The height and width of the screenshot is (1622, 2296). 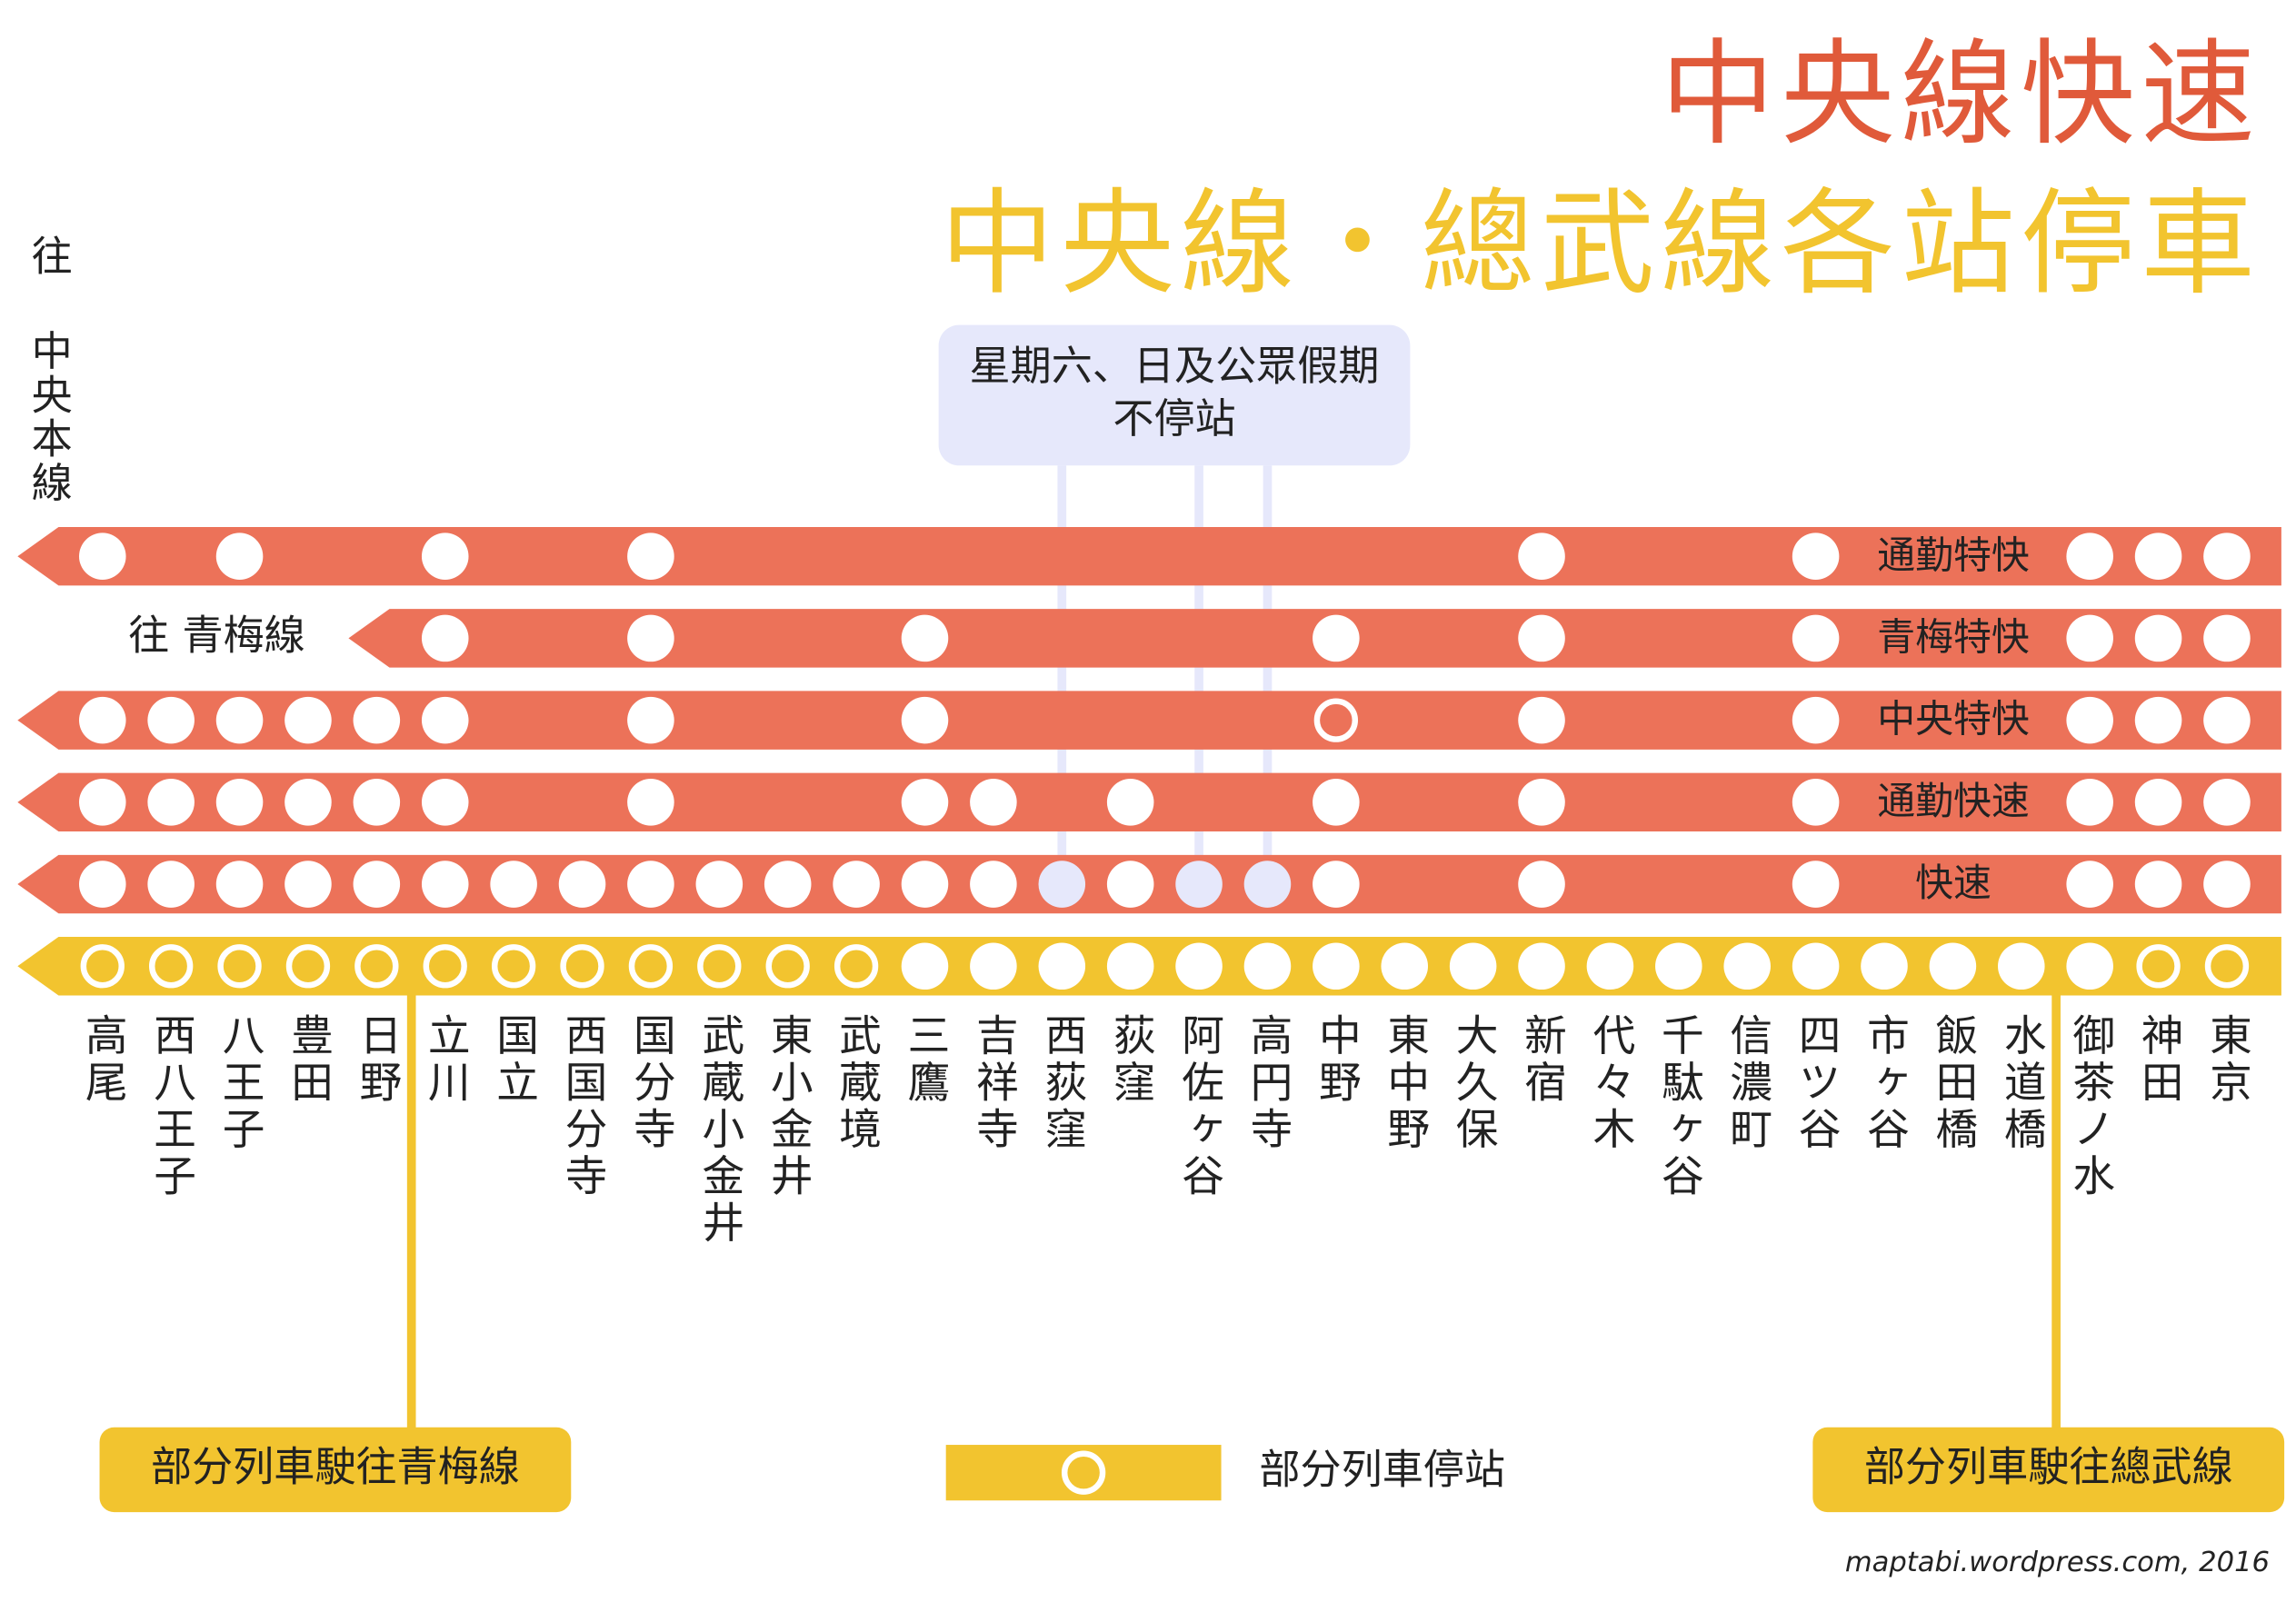 I want to click on service-name: 青梅特快, so click(x=1953, y=637).